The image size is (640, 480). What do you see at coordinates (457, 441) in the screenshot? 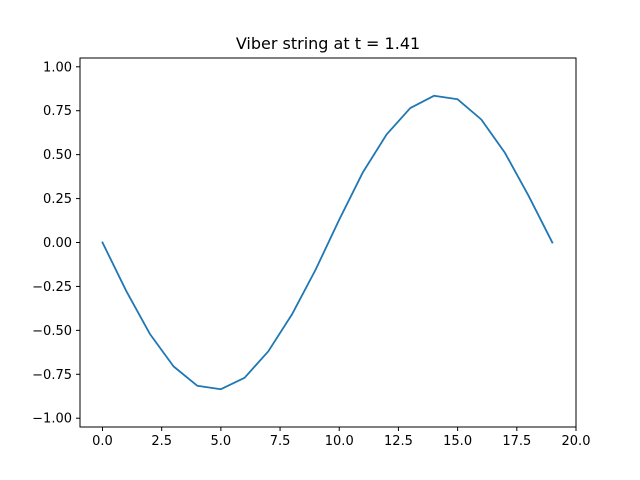
I see `x-tick-label: 15.0` at bounding box center [457, 441].